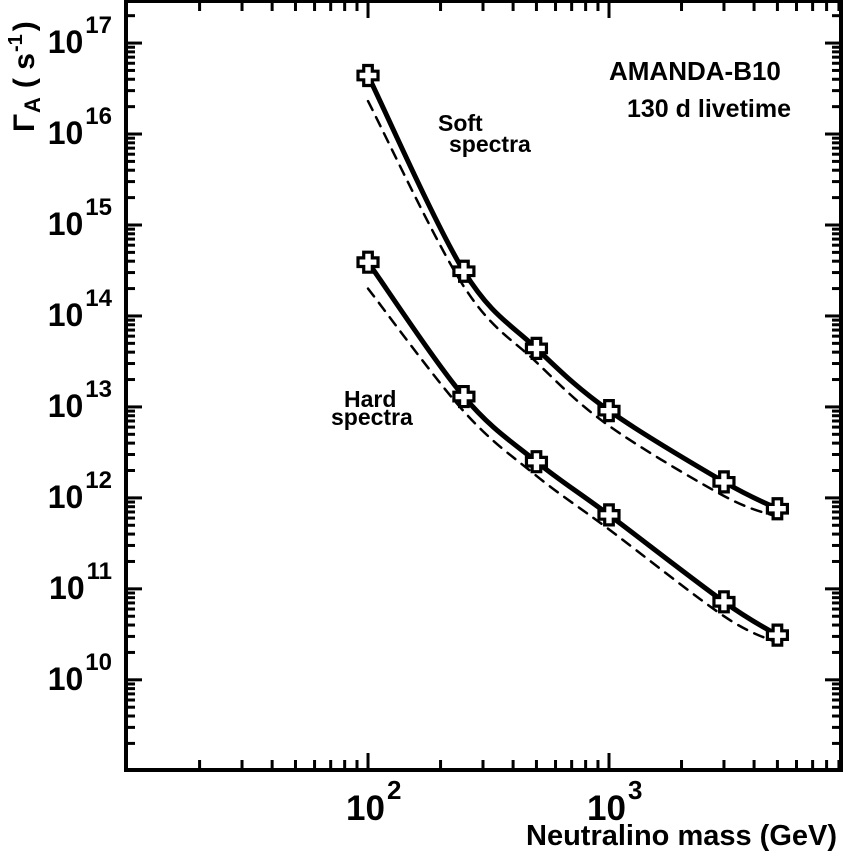  Describe the element at coordinates (372, 417) in the screenshot. I see `hard-spectra-label-line2: spectra` at that location.